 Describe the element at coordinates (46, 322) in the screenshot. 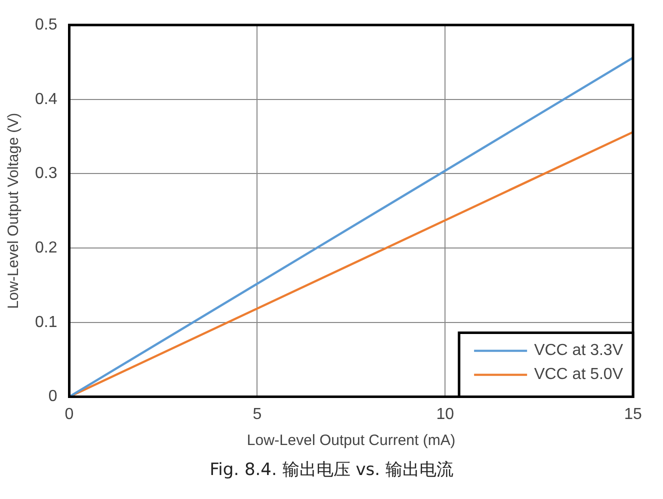

I see `y-tick-label: 0.1` at that location.